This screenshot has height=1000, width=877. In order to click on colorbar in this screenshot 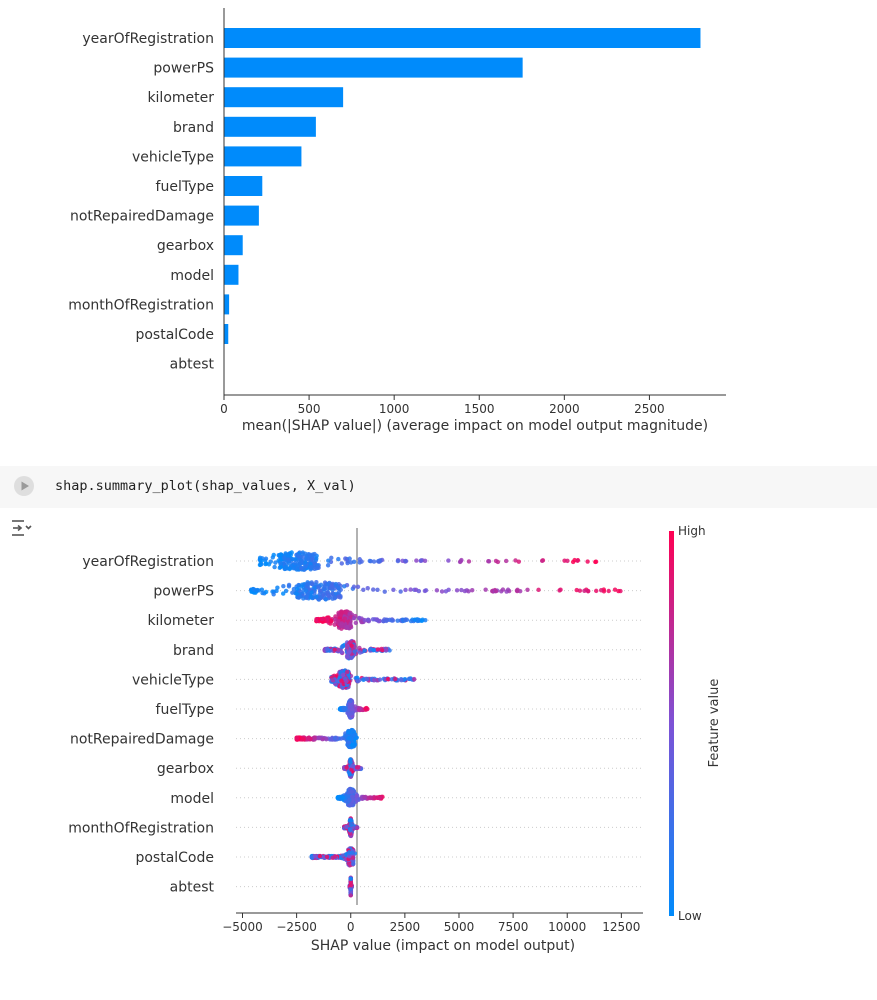, I will do `click(671, 723)`.